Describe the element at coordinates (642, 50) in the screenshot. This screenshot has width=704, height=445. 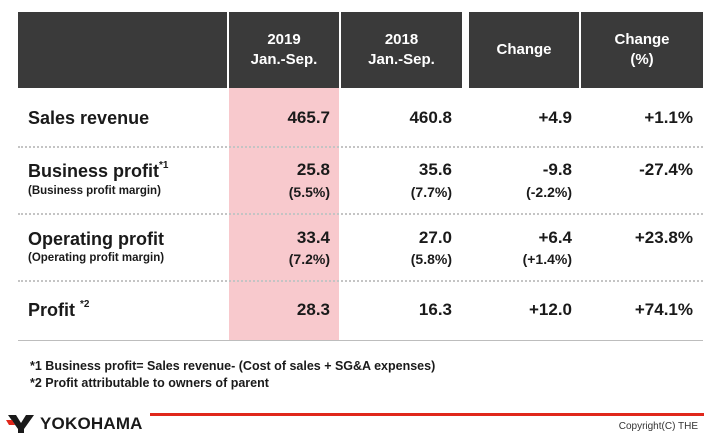
I see `header-change-pct: Change (%)` at that location.